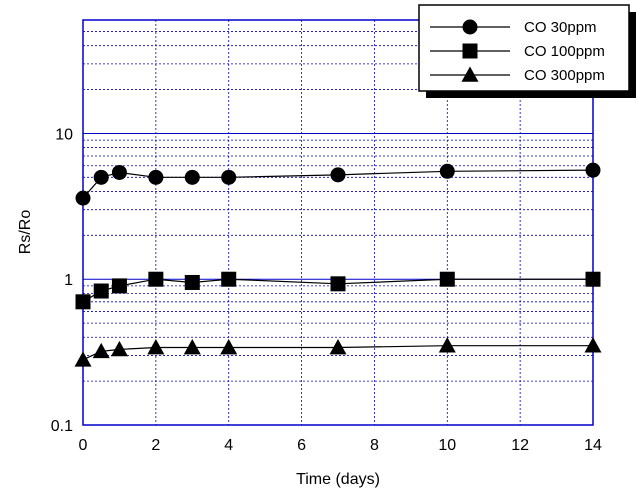 The width and height of the screenshot is (638, 493). Describe the element at coordinates (155, 445) in the screenshot. I see `x-tick-label: 2` at that location.